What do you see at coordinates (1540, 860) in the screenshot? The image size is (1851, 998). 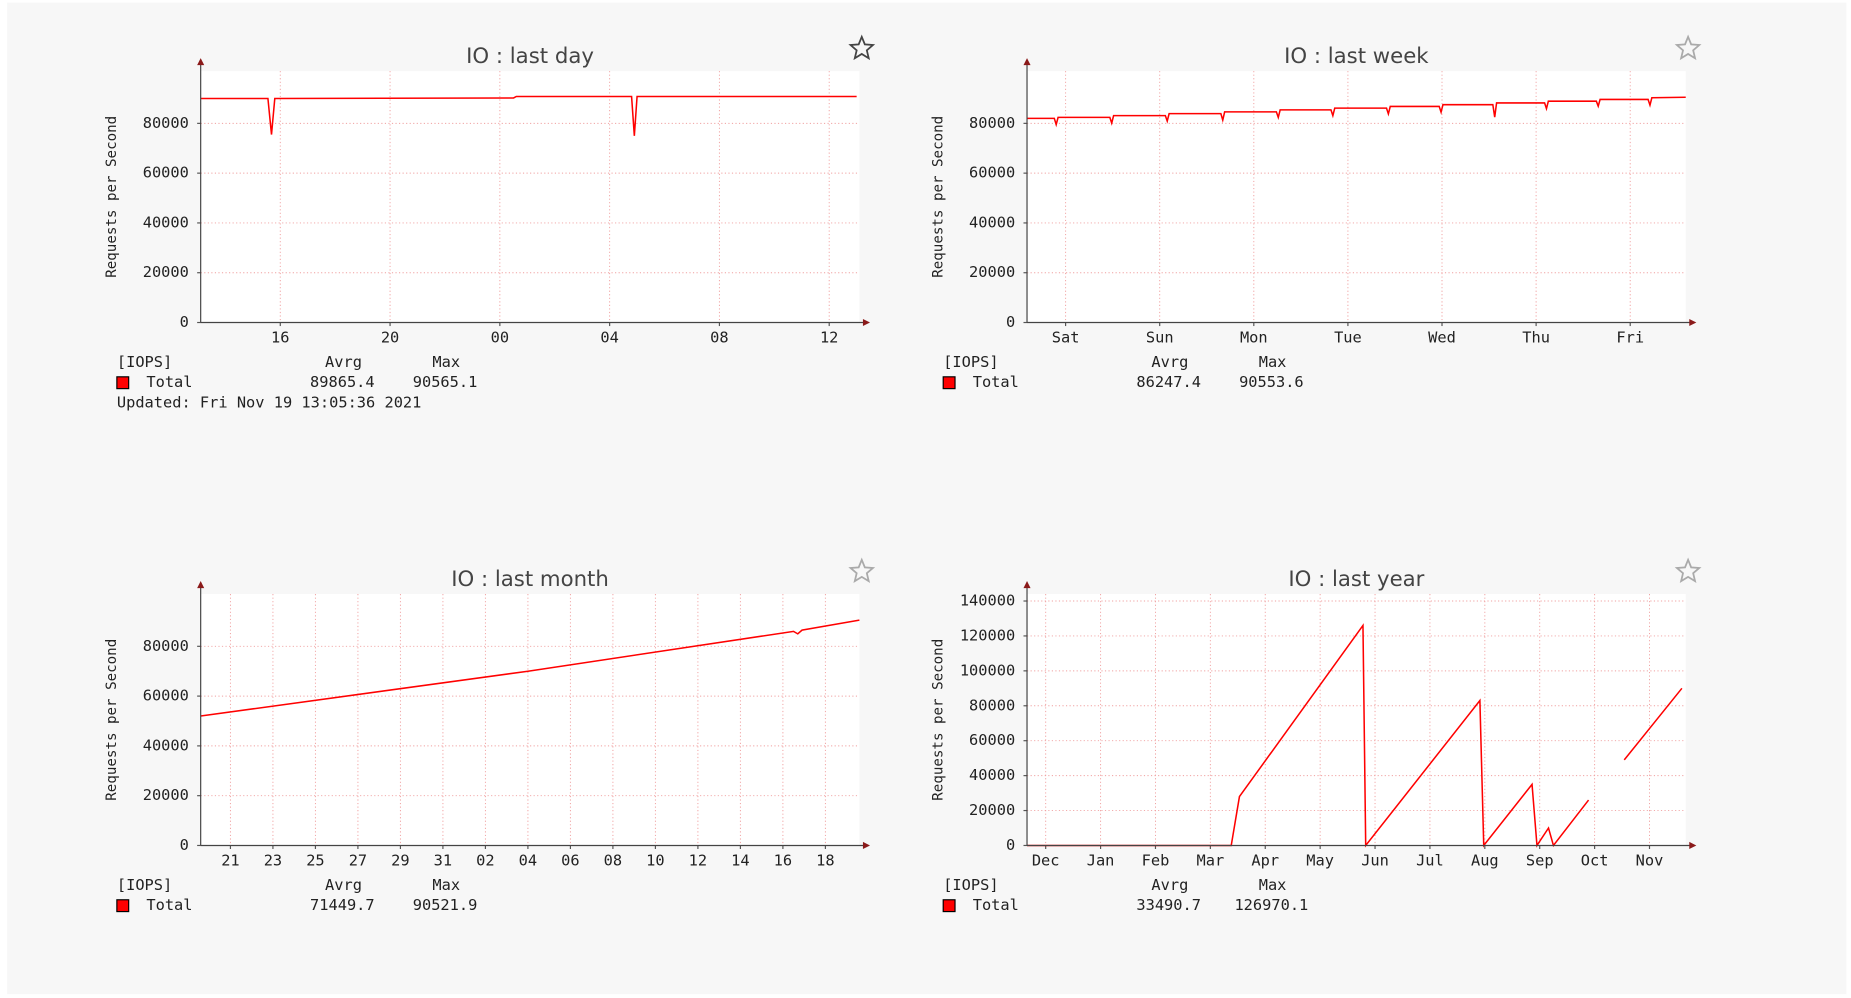 I see `x-tick-label: Sep` at bounding box center [1540, 860].